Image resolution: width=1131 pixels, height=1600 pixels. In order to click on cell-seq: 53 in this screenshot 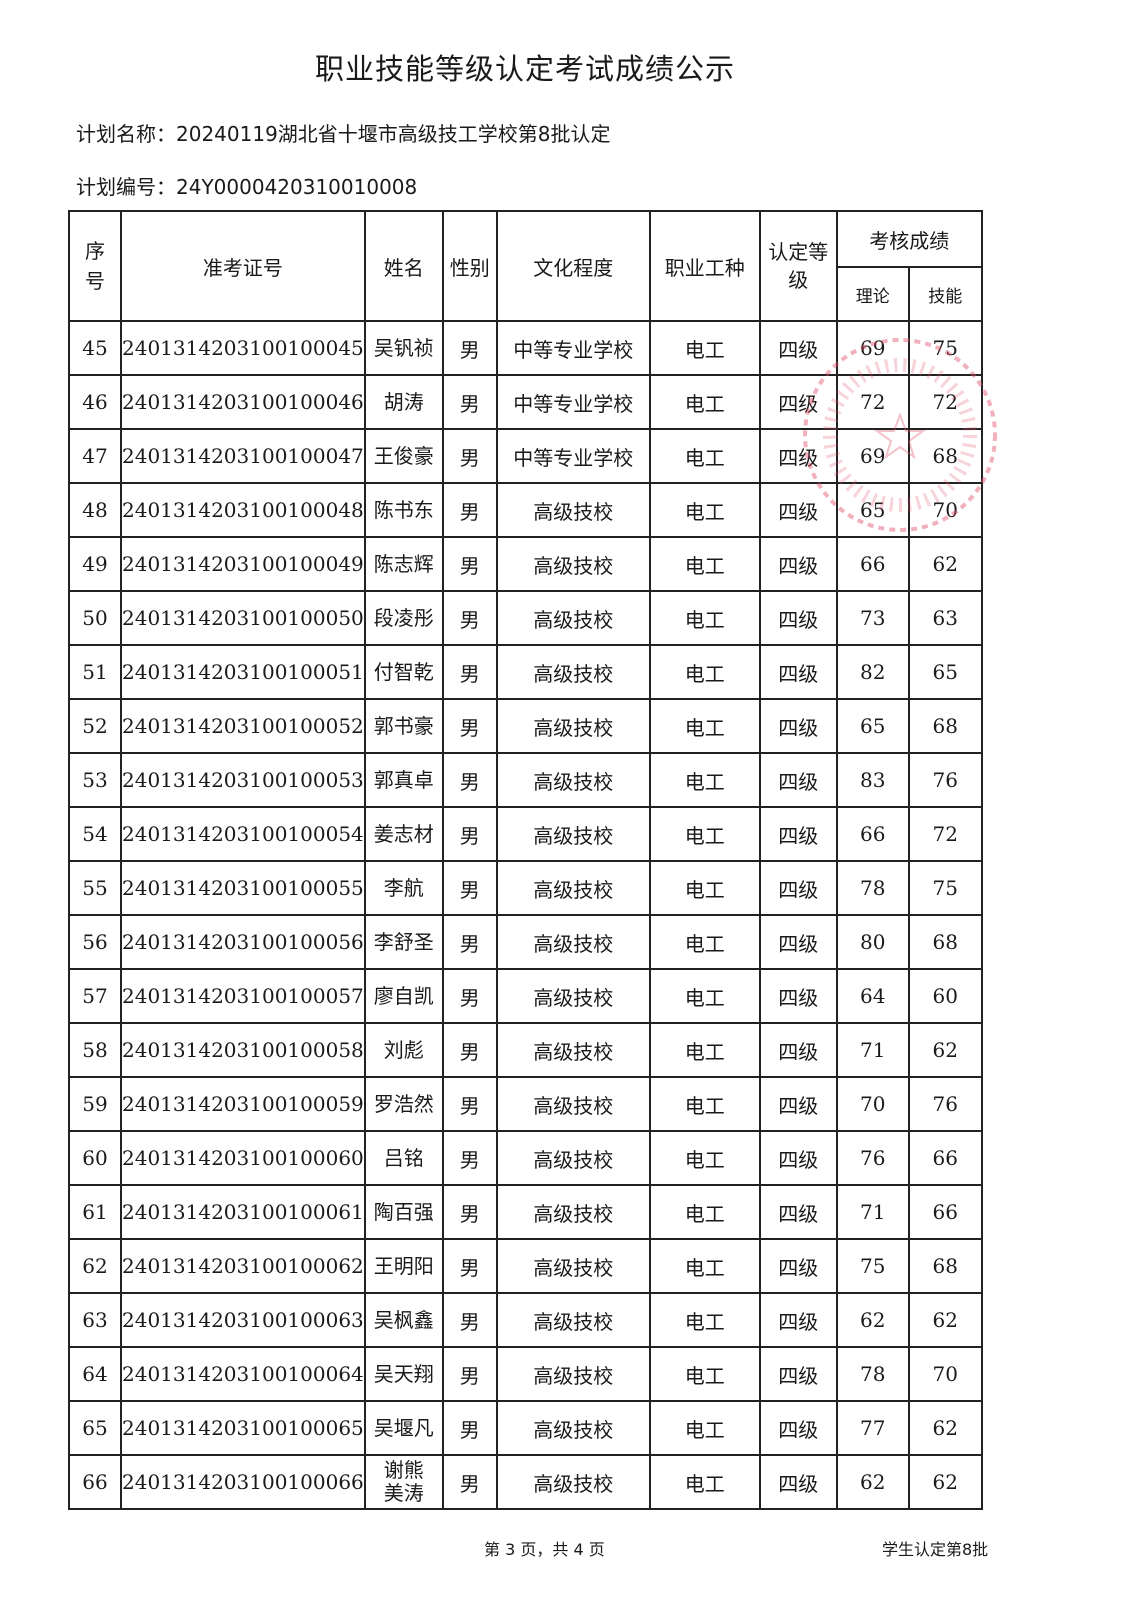, I will do `click(95, 780)`.